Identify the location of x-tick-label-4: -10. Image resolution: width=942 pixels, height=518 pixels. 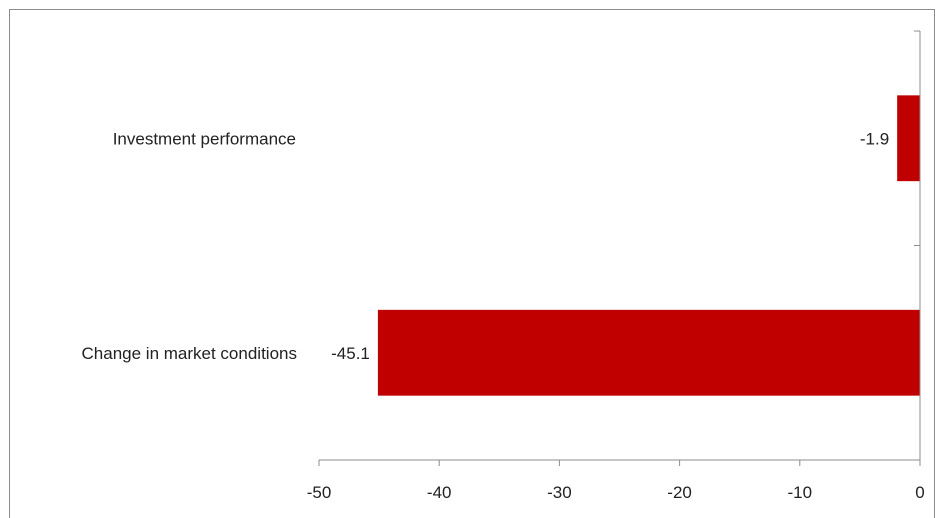
(800, 492).